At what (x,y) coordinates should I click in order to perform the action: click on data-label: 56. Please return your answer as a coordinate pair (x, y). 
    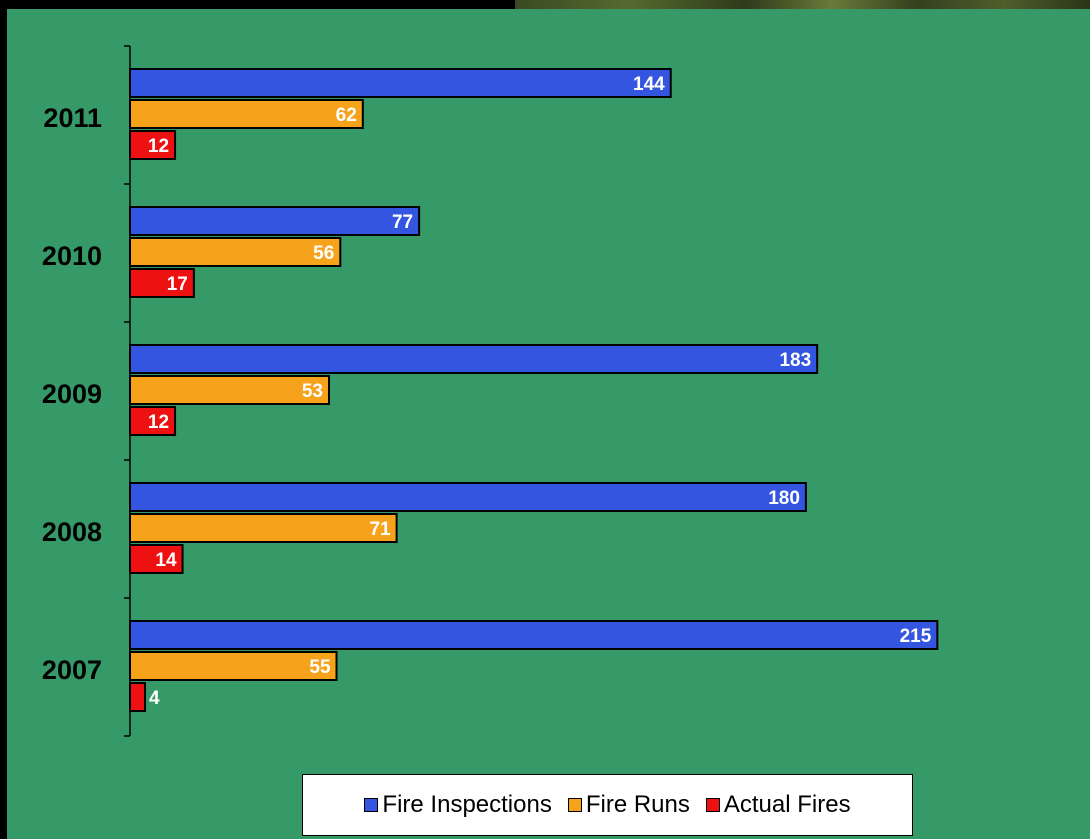
    Looking at the image, I should click on (323, 253).